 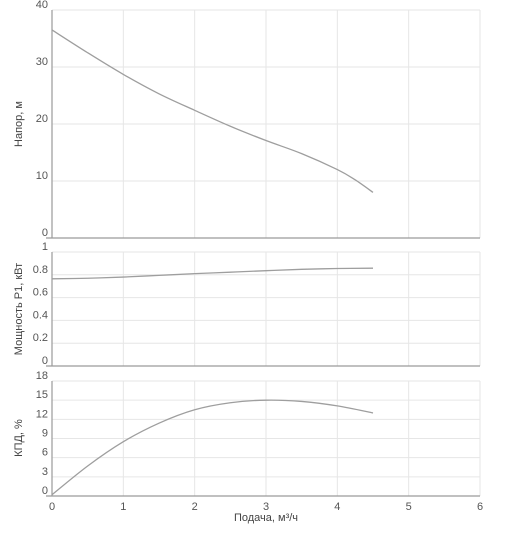 I want to click on x-axis-title: Подача, м³/ч, so click(x=266, y=518).